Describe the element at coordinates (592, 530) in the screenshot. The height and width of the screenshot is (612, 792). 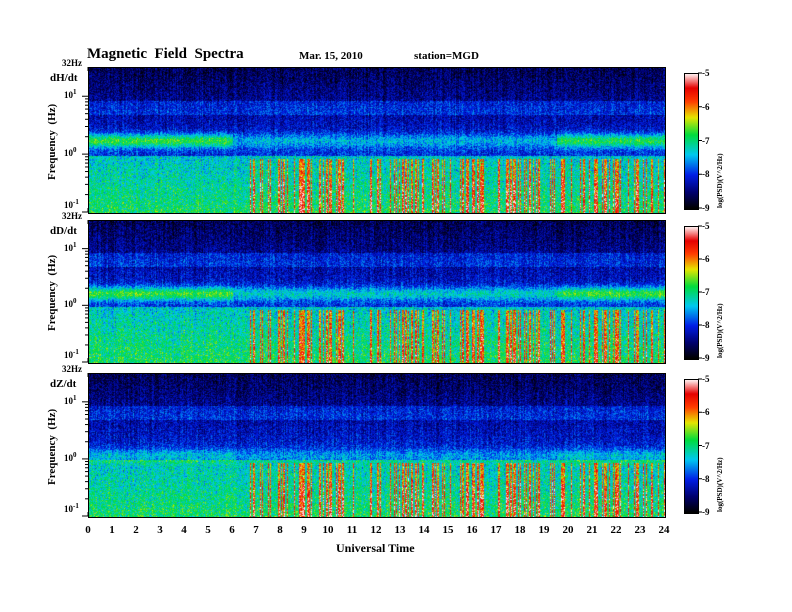
I see `x-tick-label: 21` at that location.